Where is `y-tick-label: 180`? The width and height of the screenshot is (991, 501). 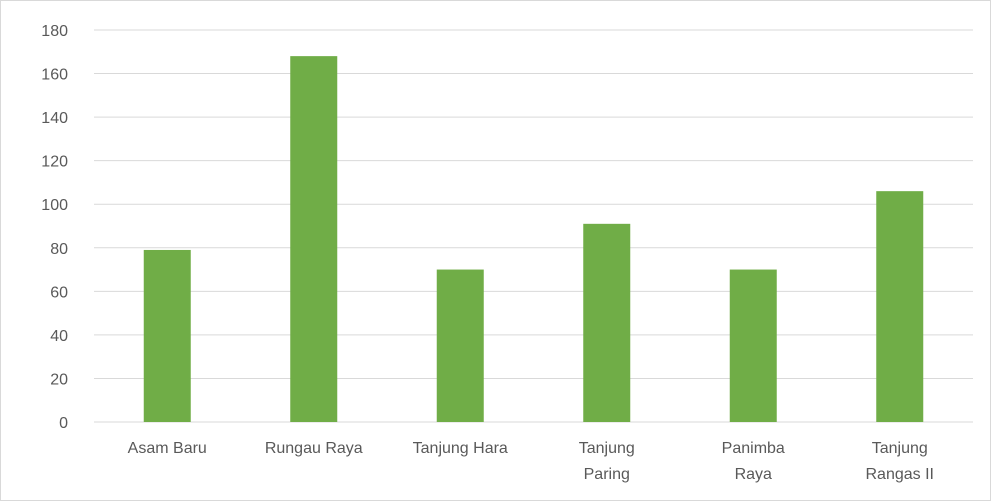
y-tick-label: 180 is located at coordinates (54, 31).